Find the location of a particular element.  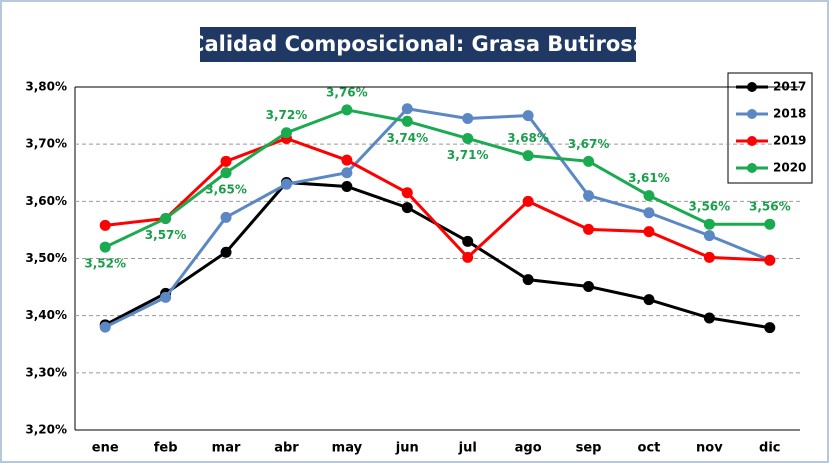

x-tick-label: dic is located at coordinates (769, 448).